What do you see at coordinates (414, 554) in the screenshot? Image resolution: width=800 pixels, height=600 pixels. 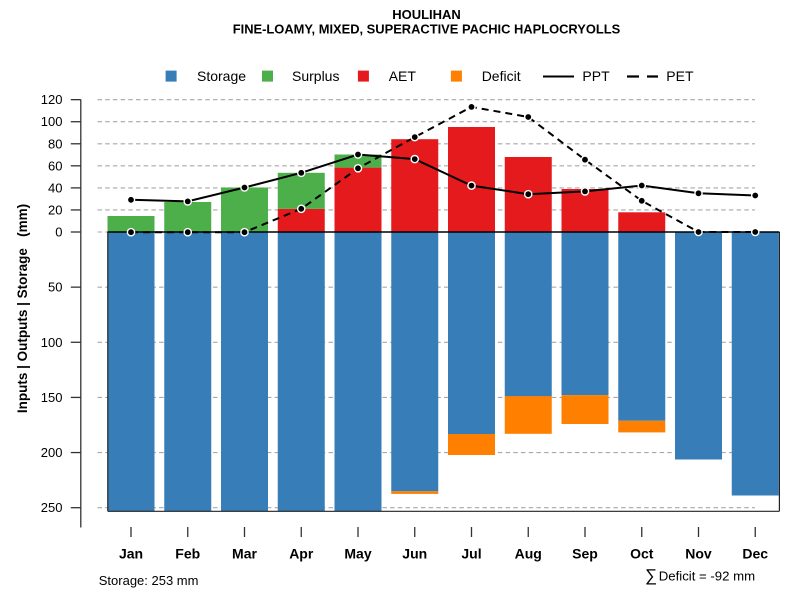 I see `svg-text: Jun` at bounding box center [414, 554].